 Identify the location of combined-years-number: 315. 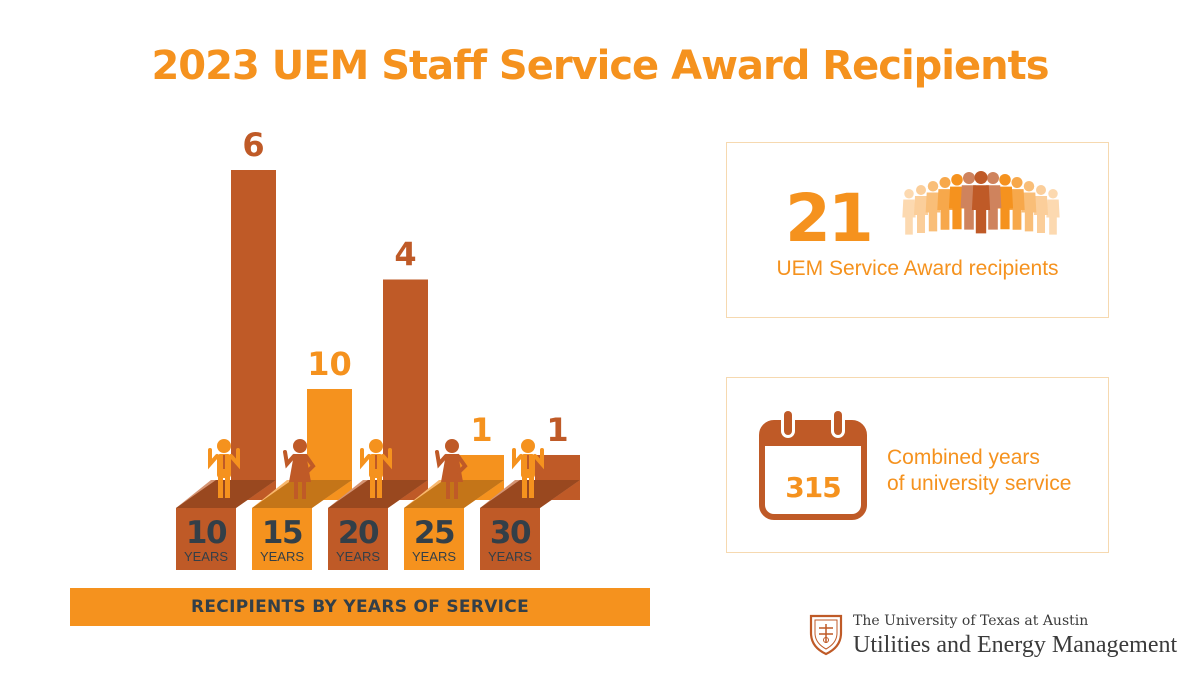
(813, 487).